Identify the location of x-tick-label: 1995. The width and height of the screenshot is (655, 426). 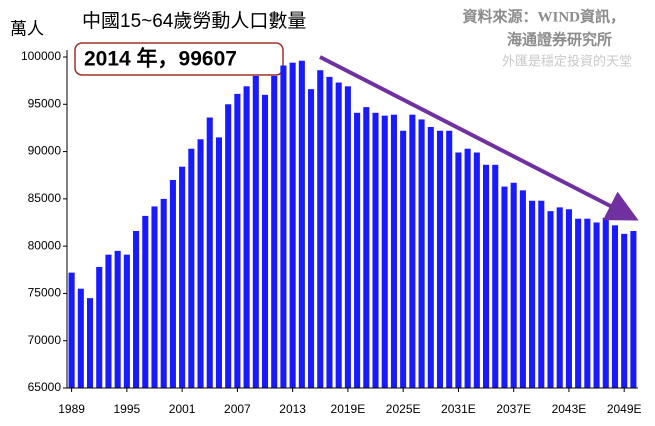
(127, 409).